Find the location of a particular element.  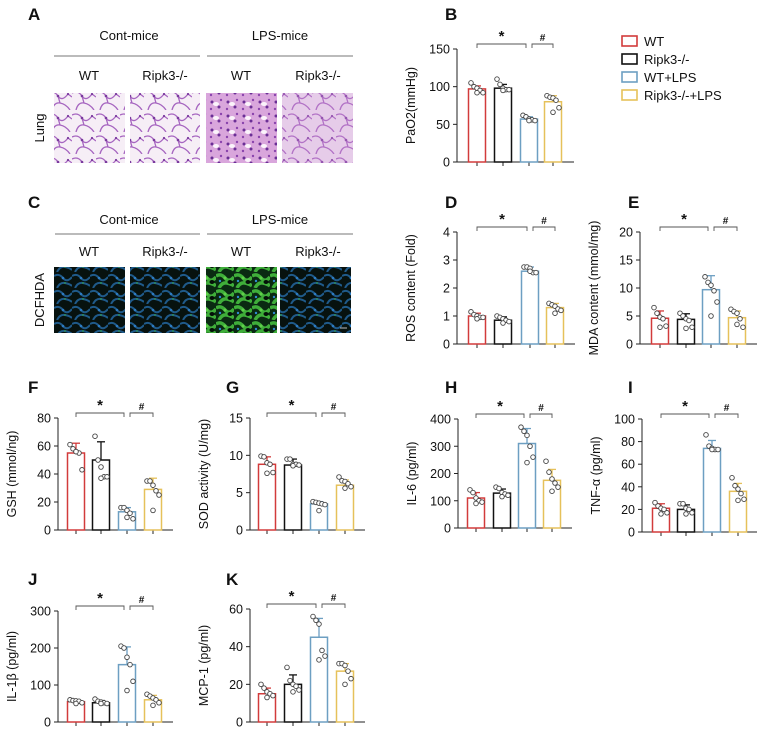

panel-label: F is located at coordinates (33, 387).